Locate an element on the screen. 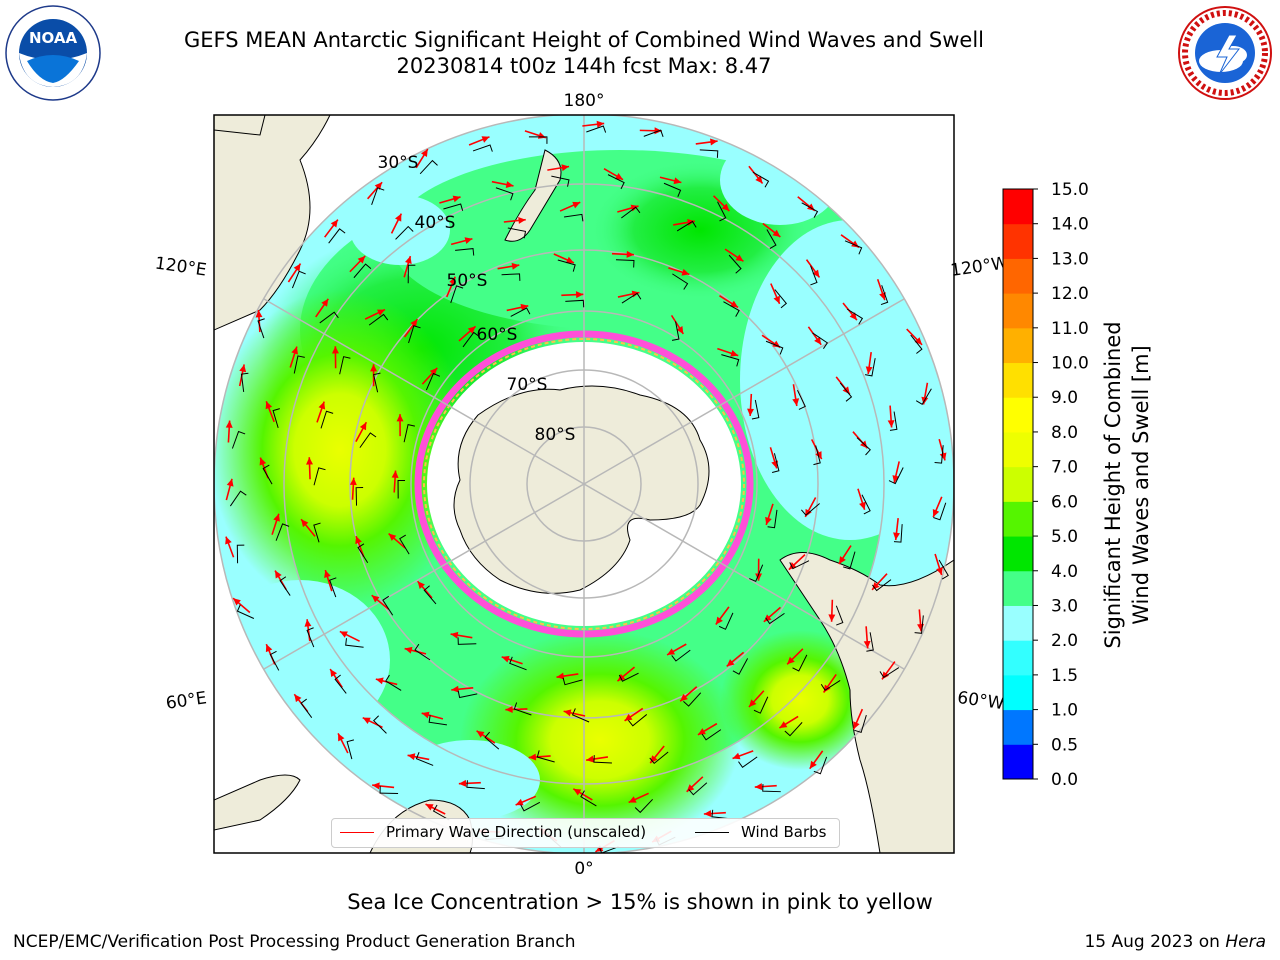  lon-label-120e: 120°E is located at coordinates (181, 267).